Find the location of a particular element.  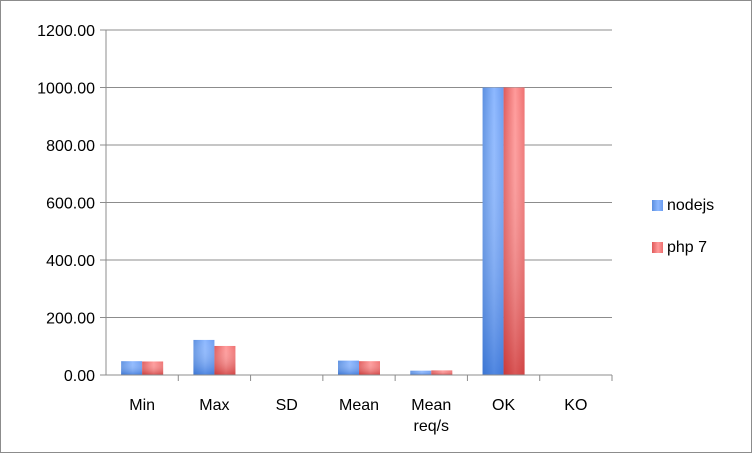

y-tick-label-6: 1200.00 is located at coordinates (66, 31).